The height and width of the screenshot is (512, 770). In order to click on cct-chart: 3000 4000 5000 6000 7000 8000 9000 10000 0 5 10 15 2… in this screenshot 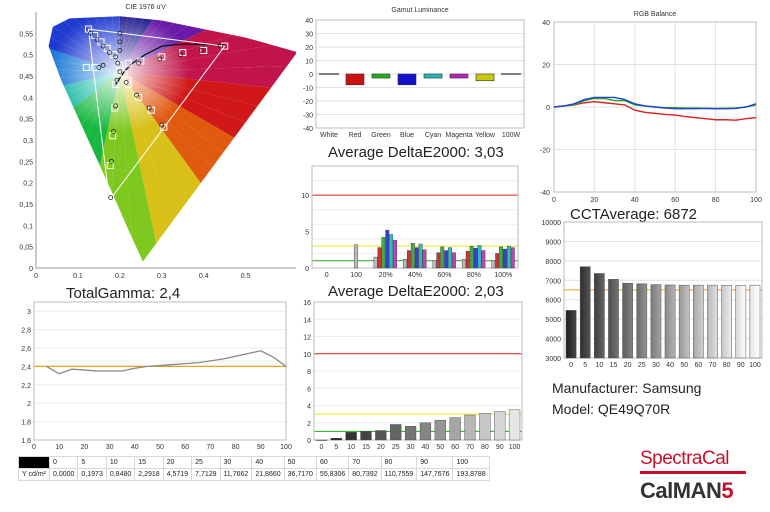, I will do `click(652, 294)`.